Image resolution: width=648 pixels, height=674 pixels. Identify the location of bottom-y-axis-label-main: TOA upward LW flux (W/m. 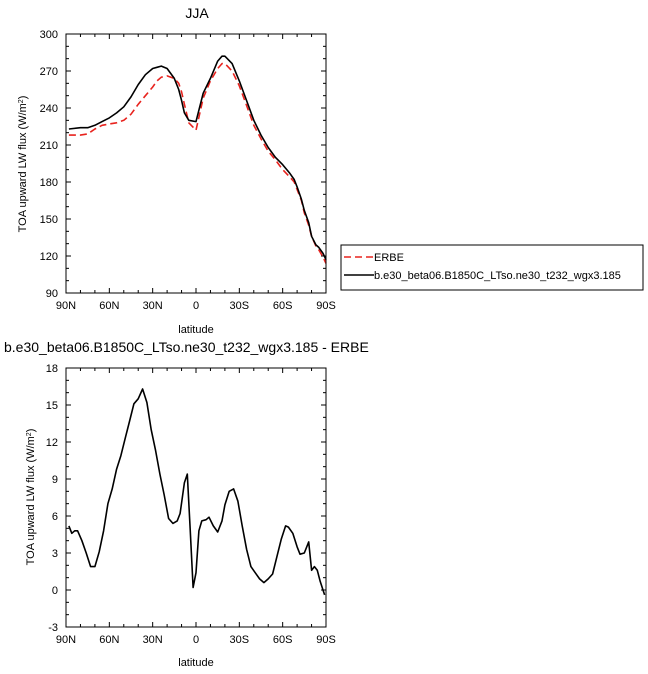
(31, 500).